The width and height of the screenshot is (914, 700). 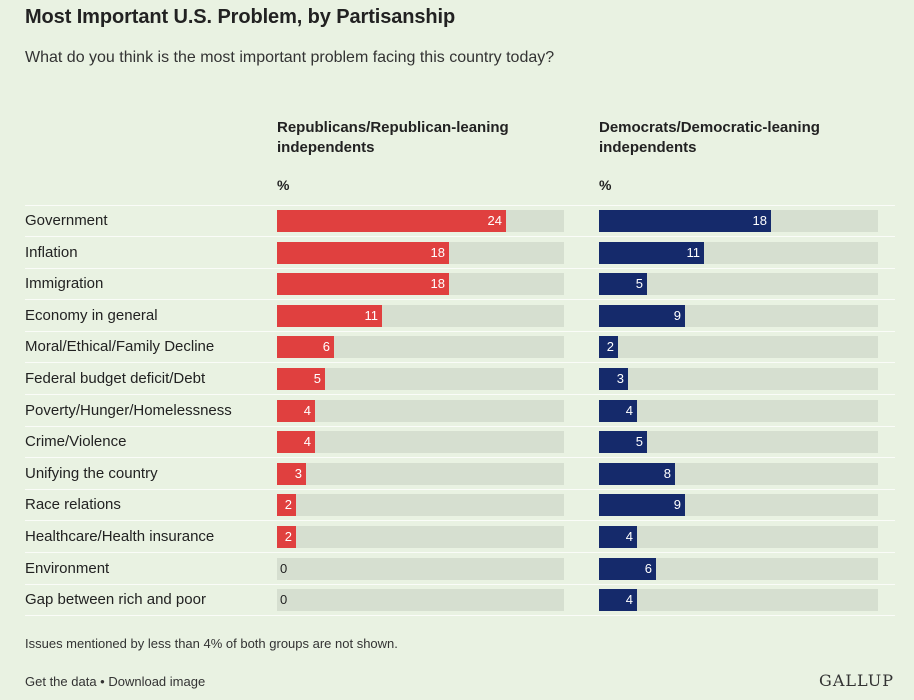 What do you see at coordinates (494, 220) in the screenshot?
I see `republican-value-label: 24` at bounding box center [494, 220].